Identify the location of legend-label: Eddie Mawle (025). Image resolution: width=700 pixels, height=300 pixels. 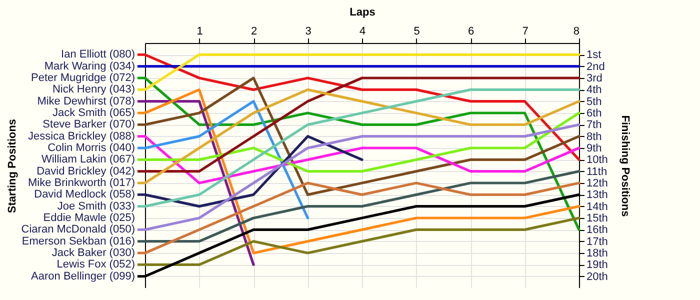
(89, 218).